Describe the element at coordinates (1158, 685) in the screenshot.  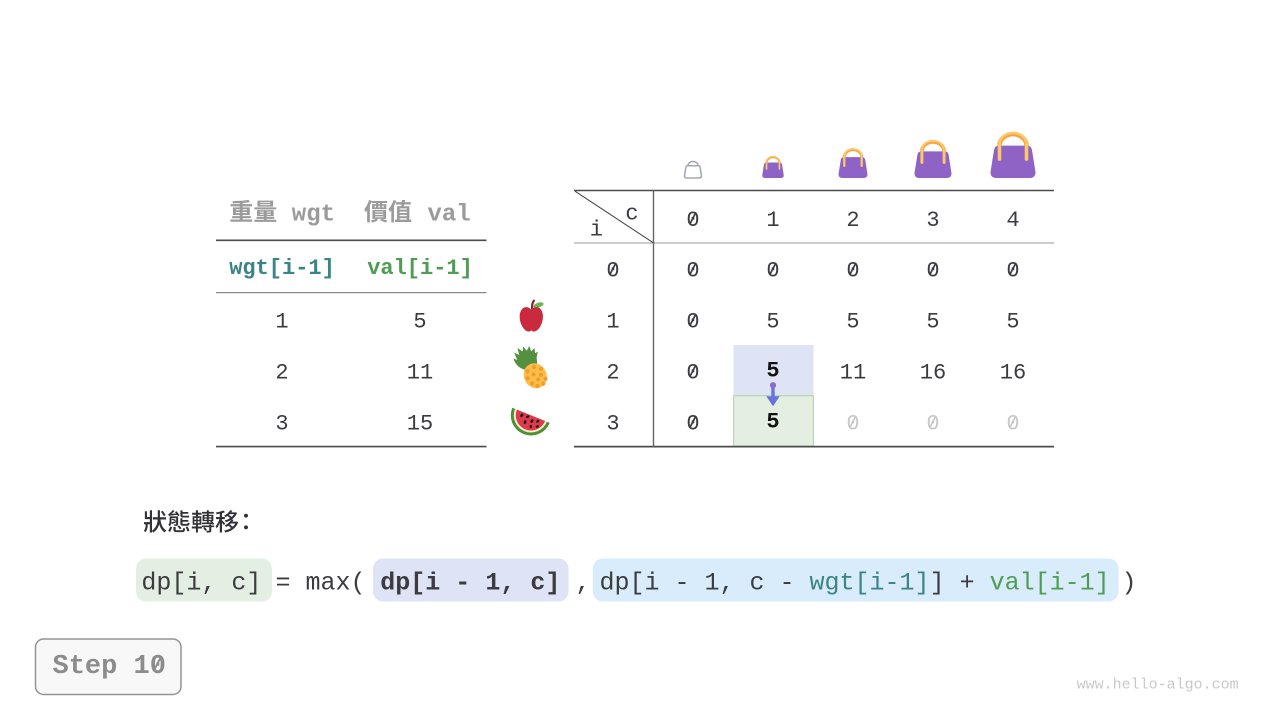
I see `svg-text: www.hello-algo.com` at that location.